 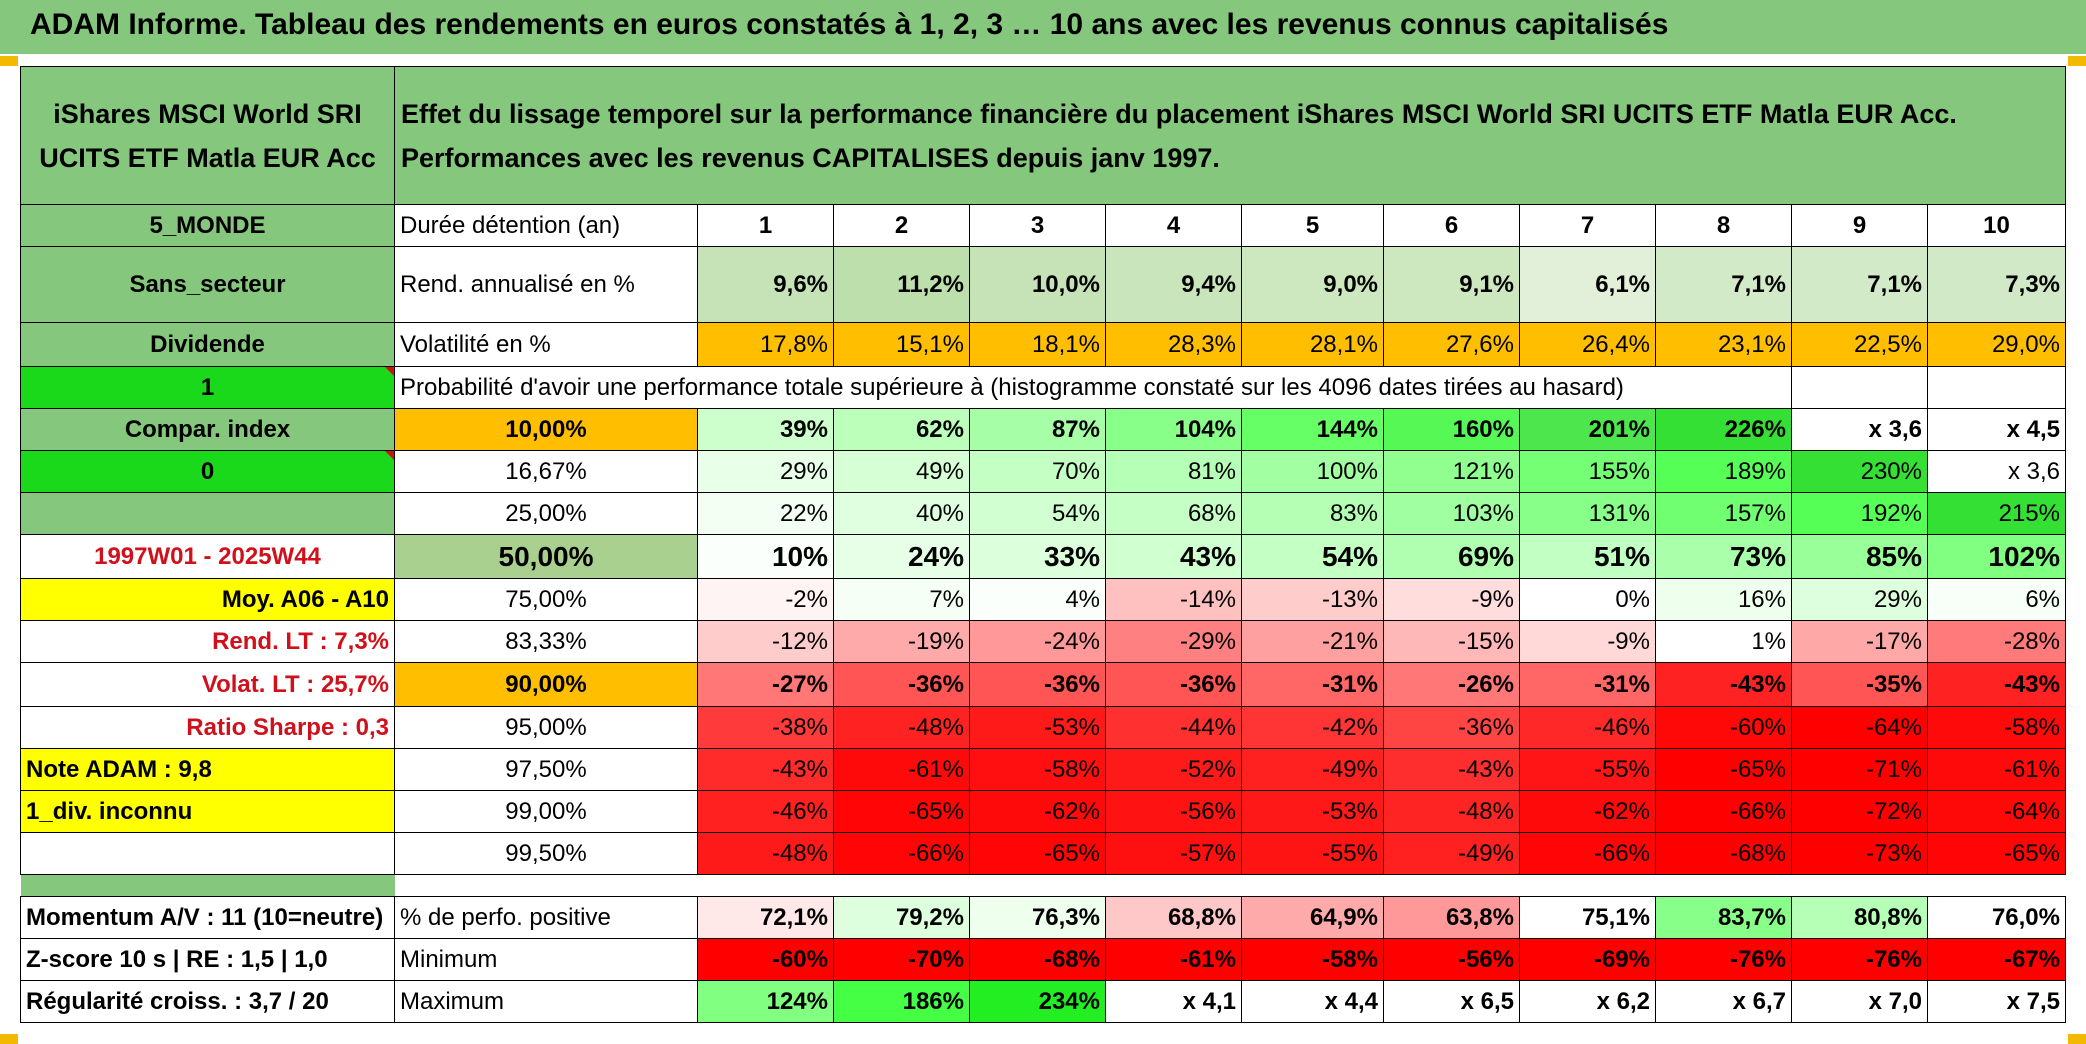 I want to click on quantile-value: 226%, so click(x=1723, y=429).